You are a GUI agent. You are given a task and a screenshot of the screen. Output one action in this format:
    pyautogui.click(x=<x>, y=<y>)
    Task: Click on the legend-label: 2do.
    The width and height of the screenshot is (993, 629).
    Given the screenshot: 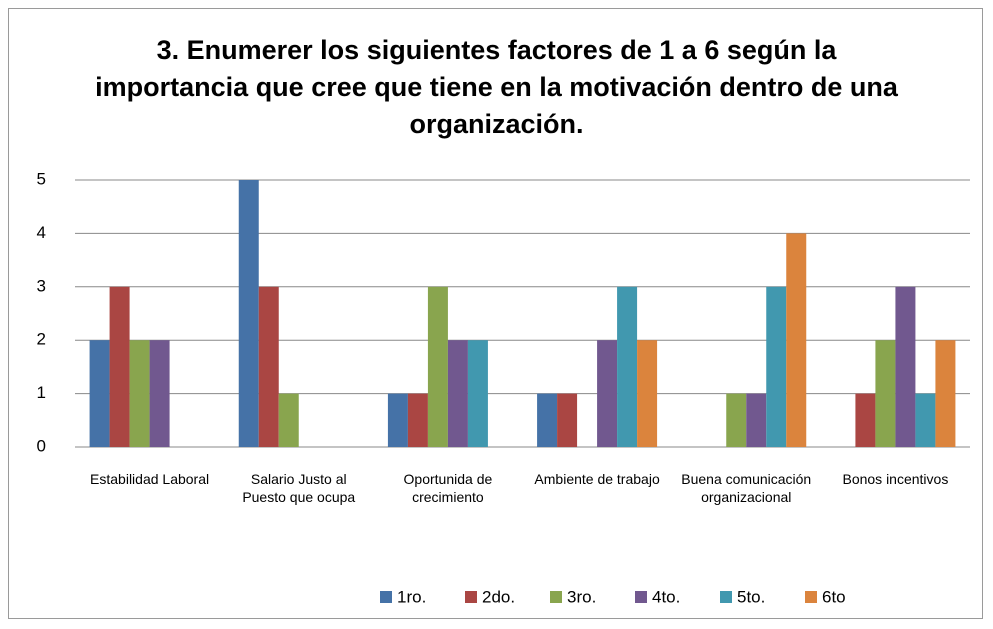 What is the action you would take?
    pyautogui.click(x=498, y=596)
    